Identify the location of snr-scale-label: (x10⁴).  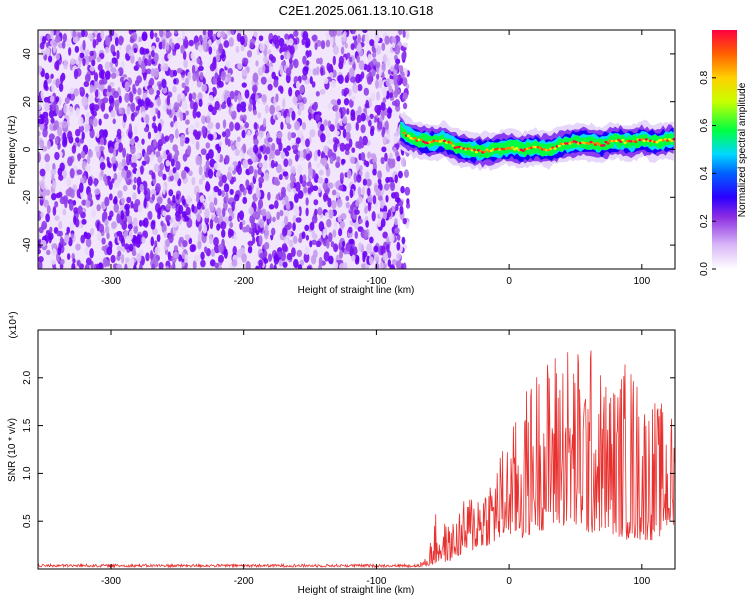
(13, 324).